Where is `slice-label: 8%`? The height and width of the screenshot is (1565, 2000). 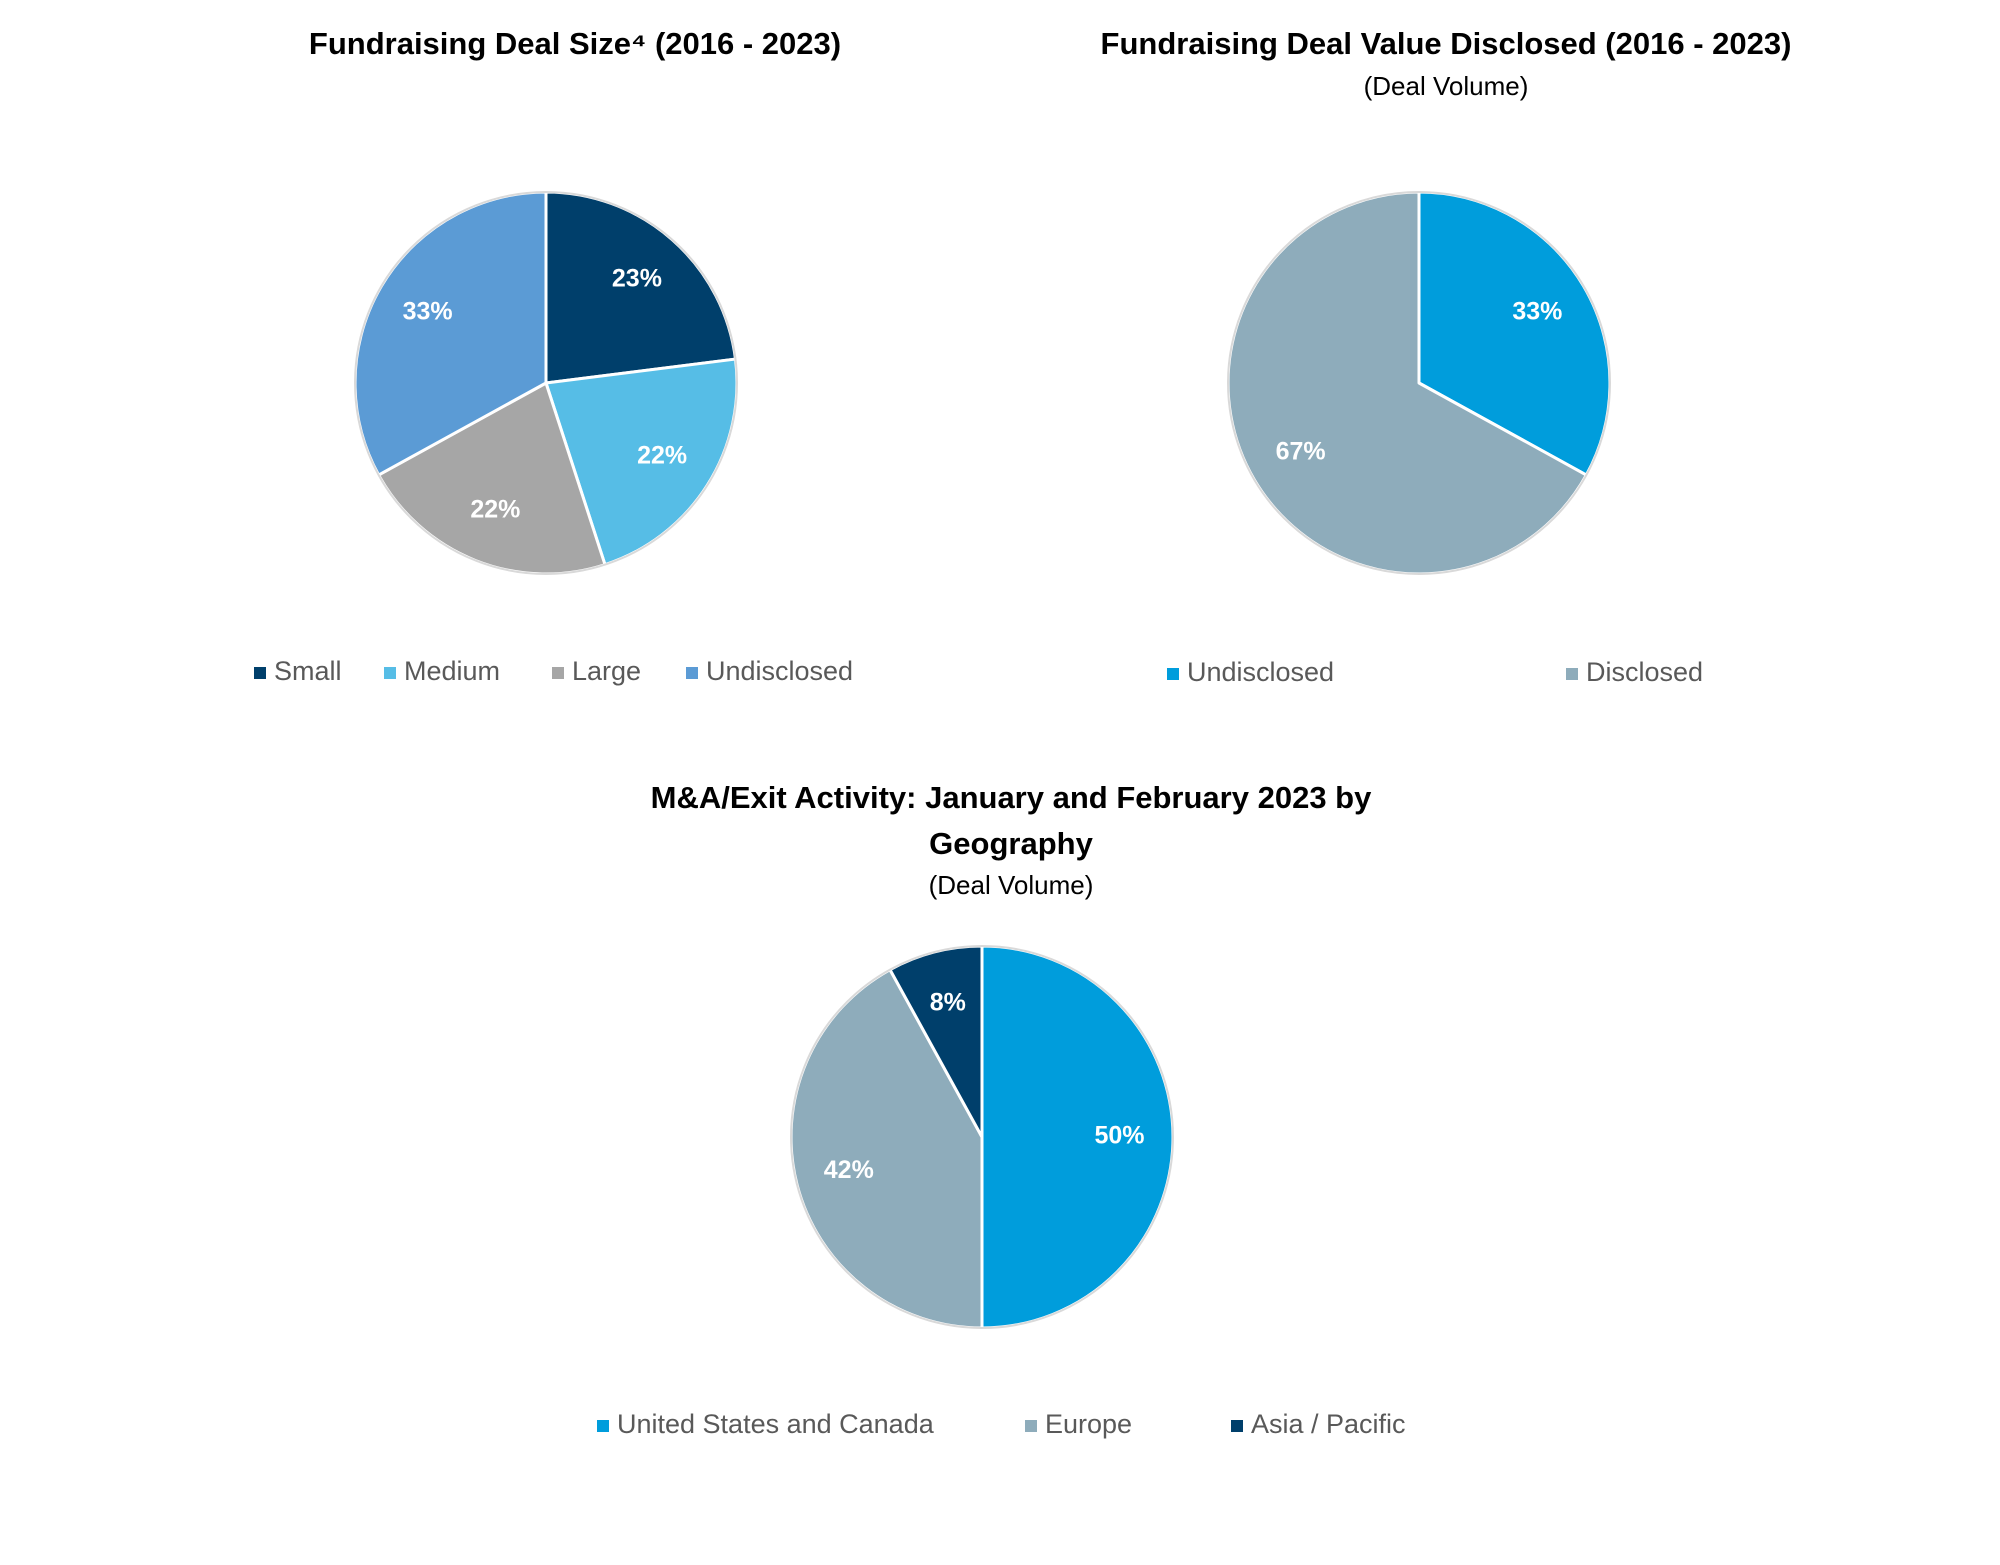
slice-label: 8% is located at coordinates (948, 1002).